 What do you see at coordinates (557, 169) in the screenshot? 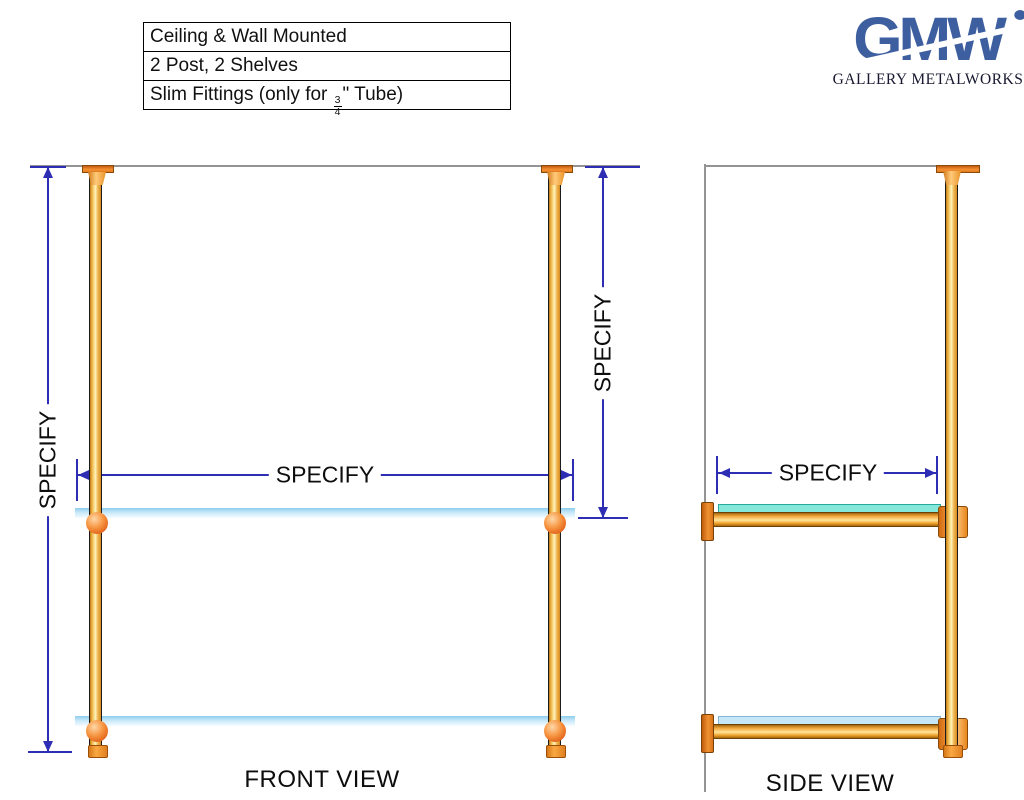
I see `front-post-right-ceiling-flange` at bounding box center [557, 169].